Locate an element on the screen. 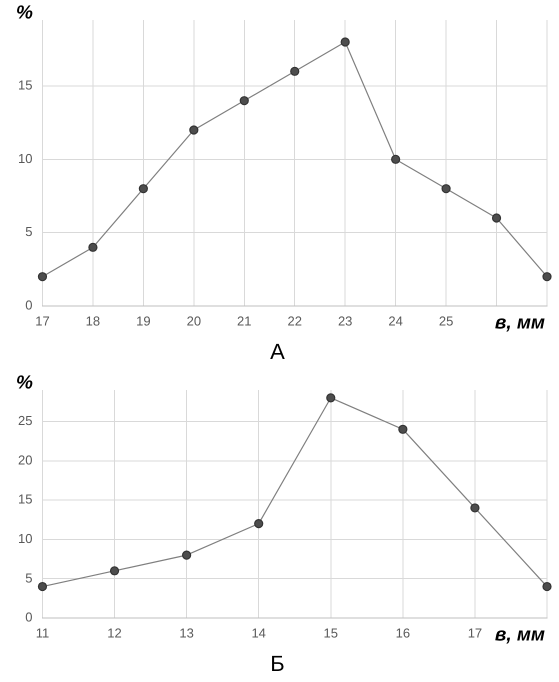  x-tick-label: 22 is located at coordinates (294, 320).